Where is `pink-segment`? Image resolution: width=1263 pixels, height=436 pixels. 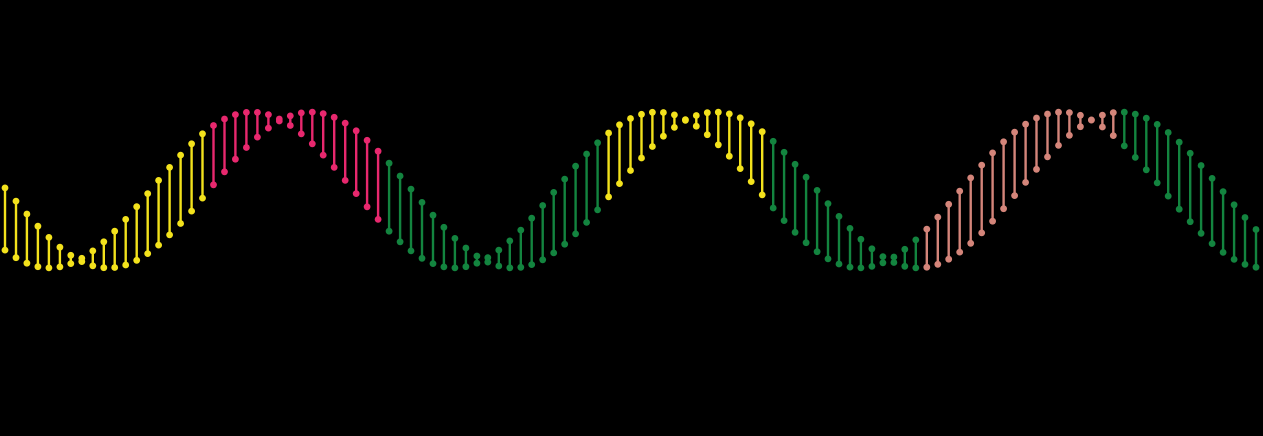 pink-segment is located at coordinates (274, 148).